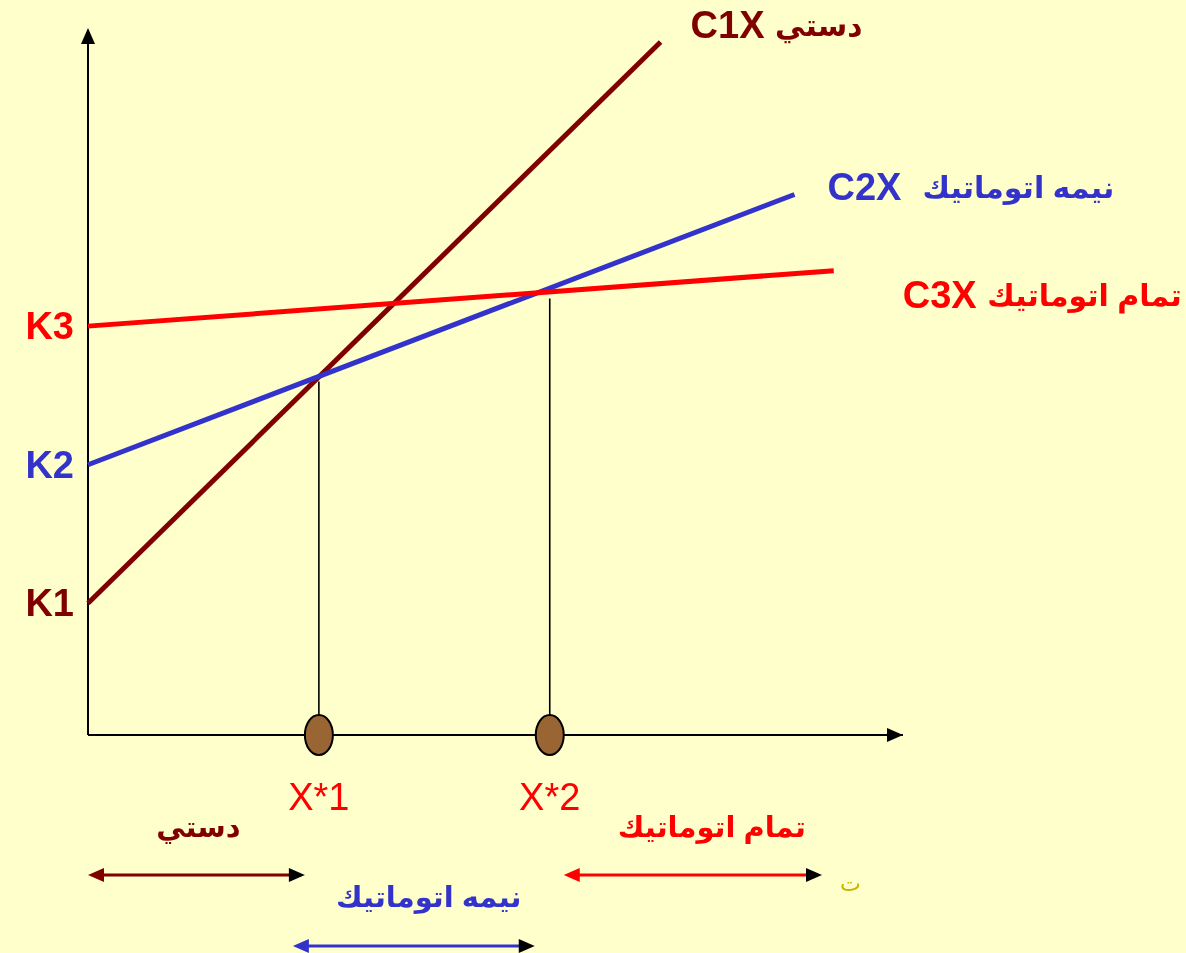 Image resolution: width=1186 pixels, height=953 pixels. Describe the element at coordinates (49, 603) in the screenshot. I see `text: K1` at that location.